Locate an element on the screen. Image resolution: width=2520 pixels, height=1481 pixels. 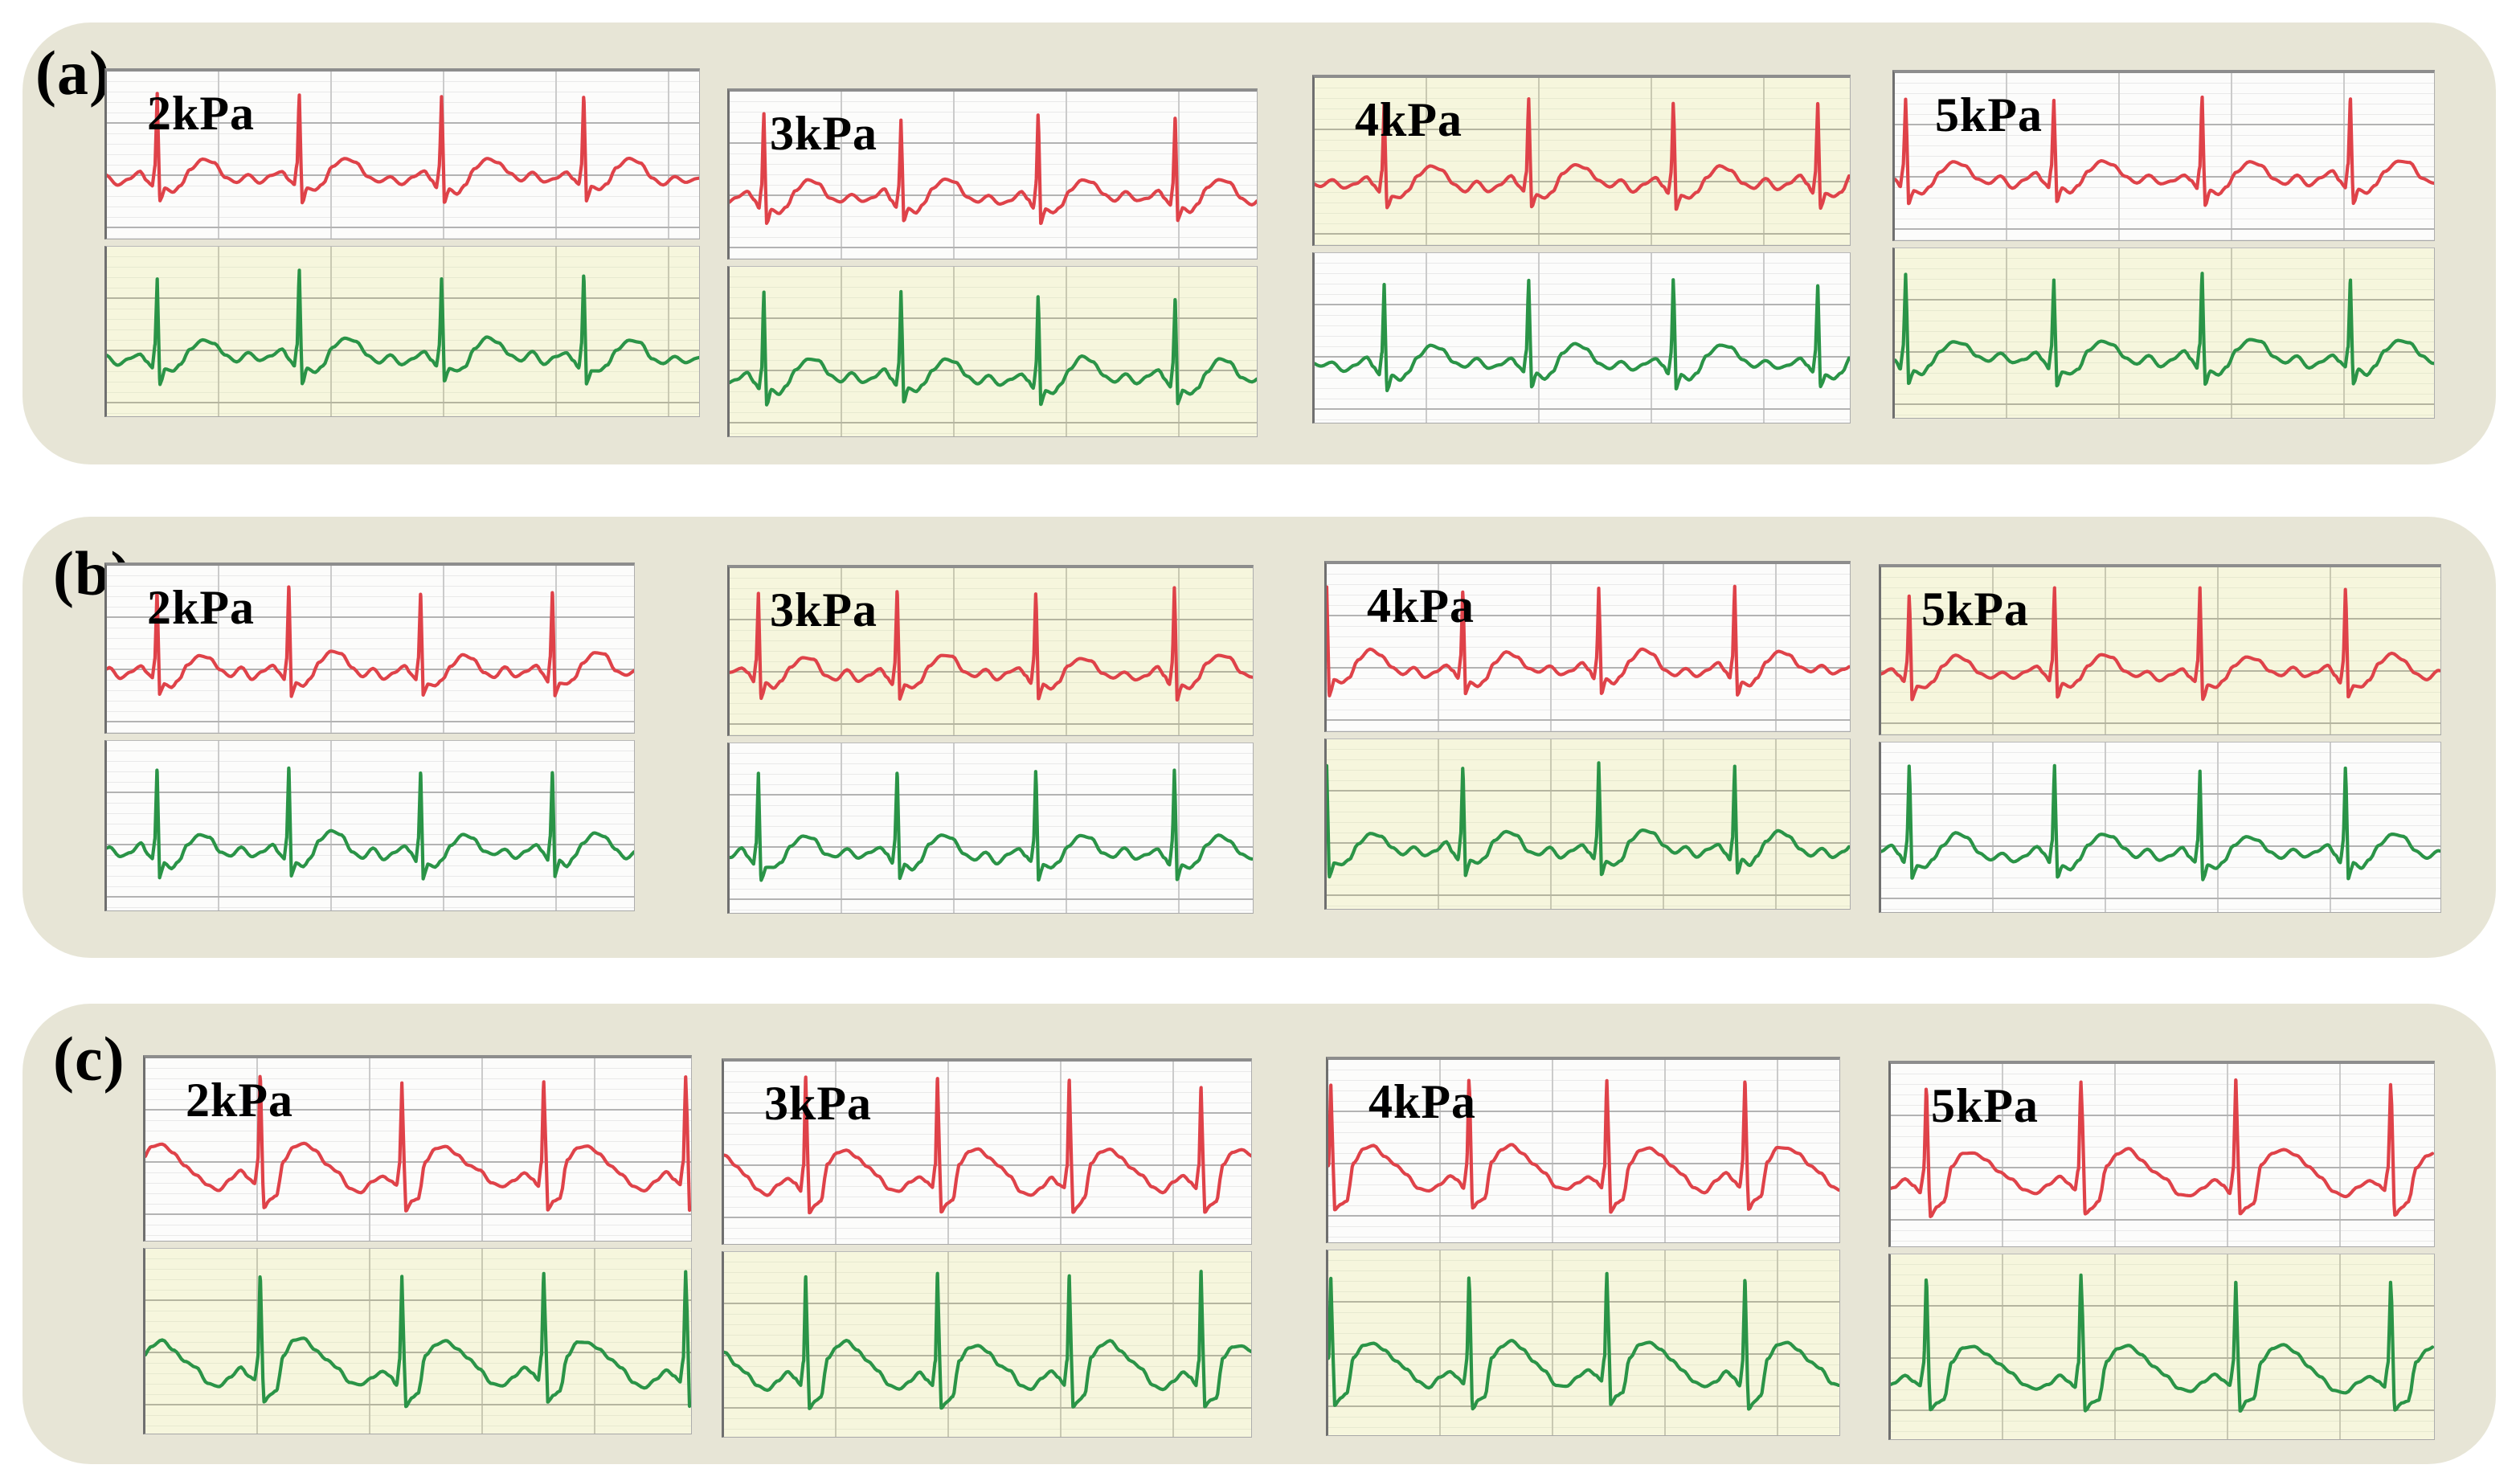
row-label: (c) is located at coordinates (89, 1059).